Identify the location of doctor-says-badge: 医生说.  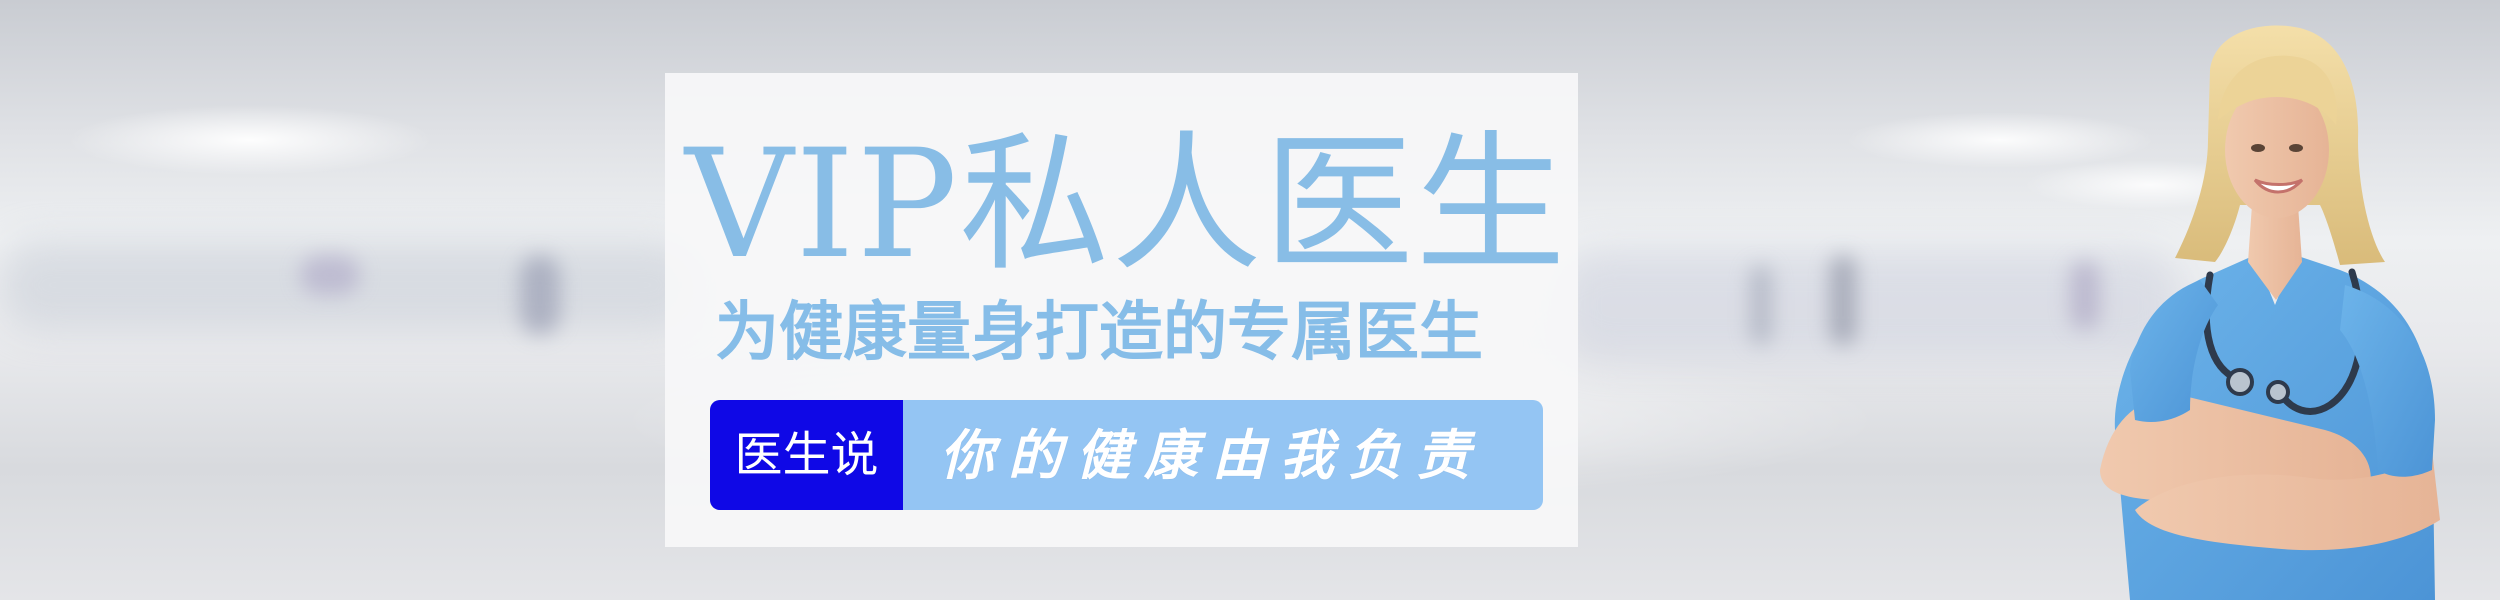
(806, 455).